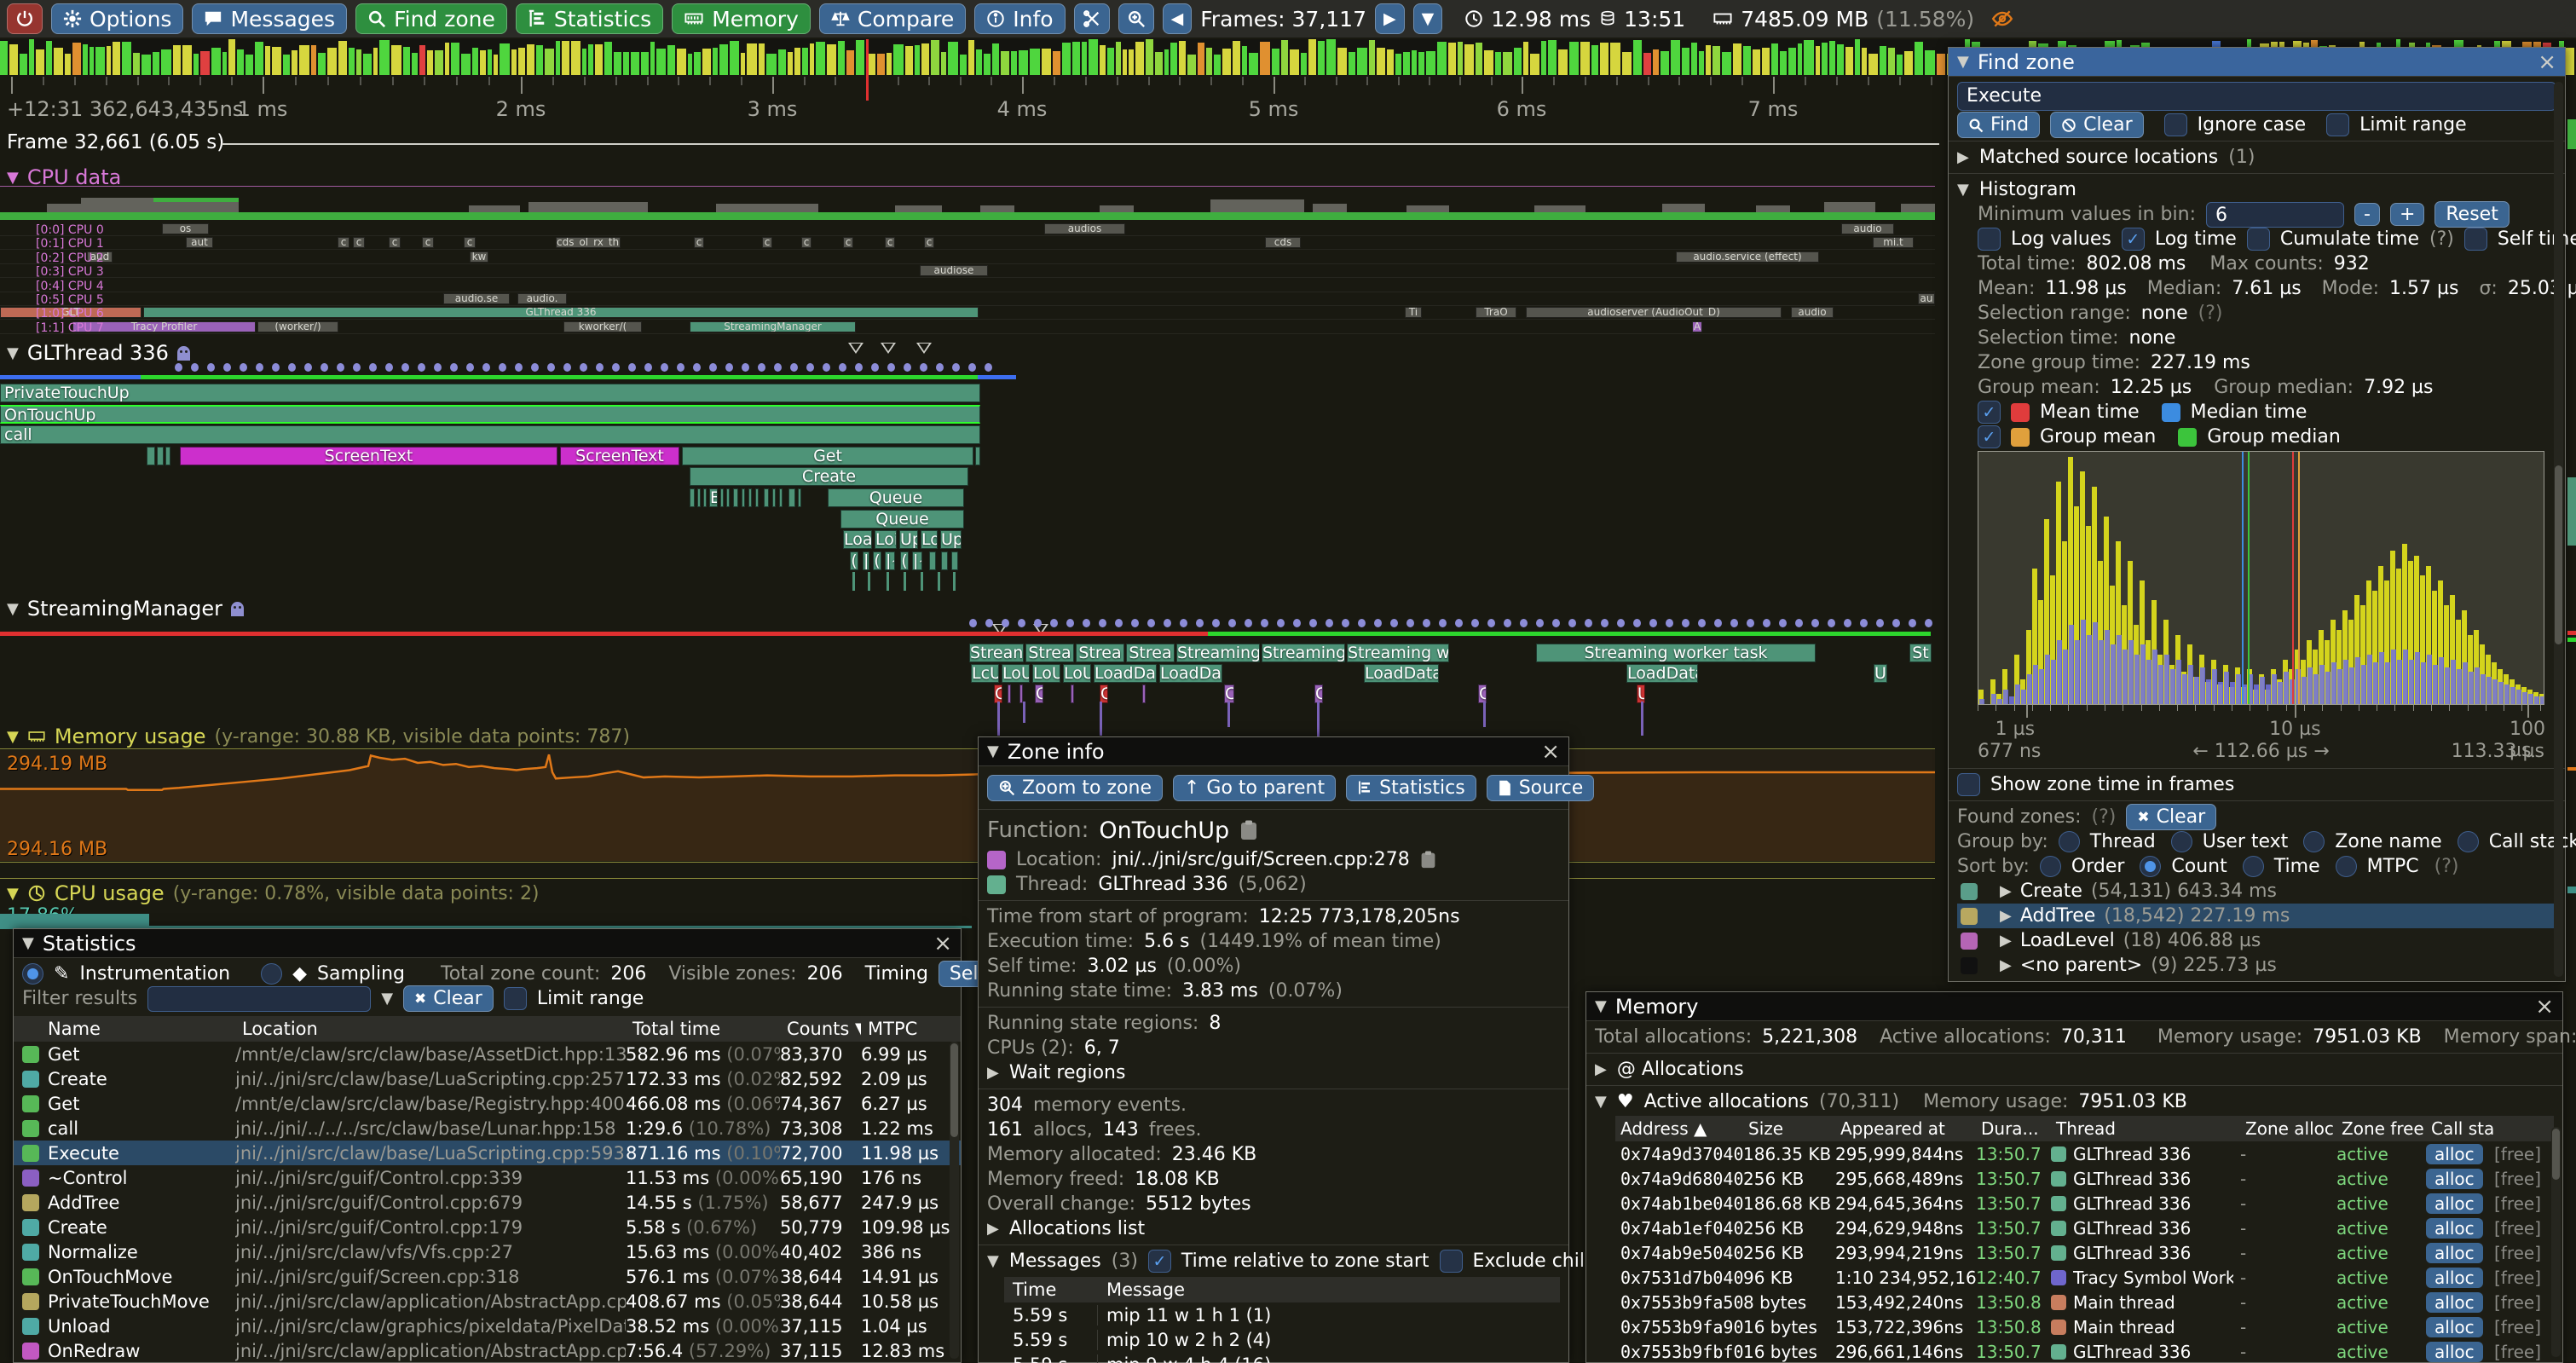 The image size is (2576, 1363). I want to click on cpu-zone-segment: A, so click(1697, 326).